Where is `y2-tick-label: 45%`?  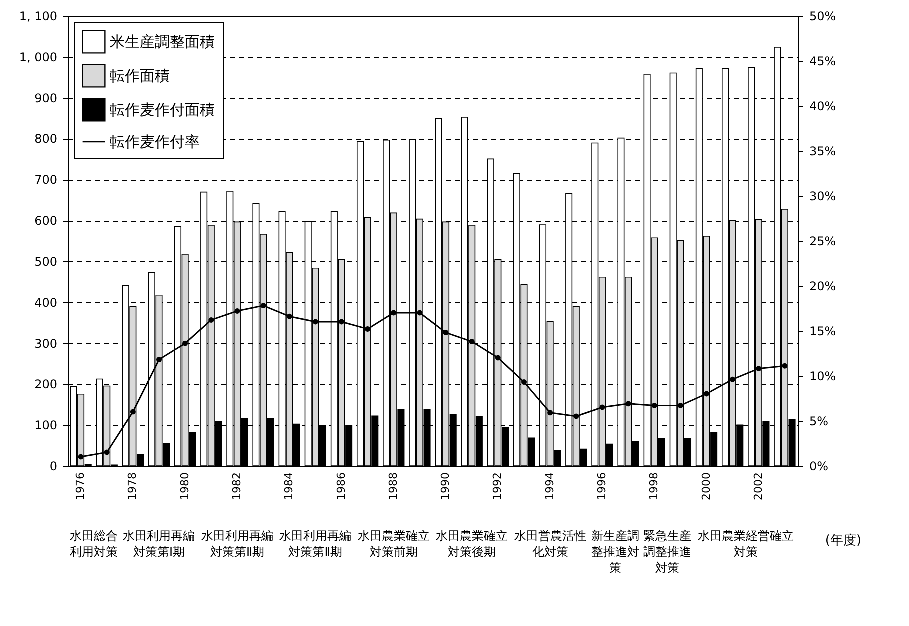 y2-tick-label: 45% is located at coordinates (823, 61).